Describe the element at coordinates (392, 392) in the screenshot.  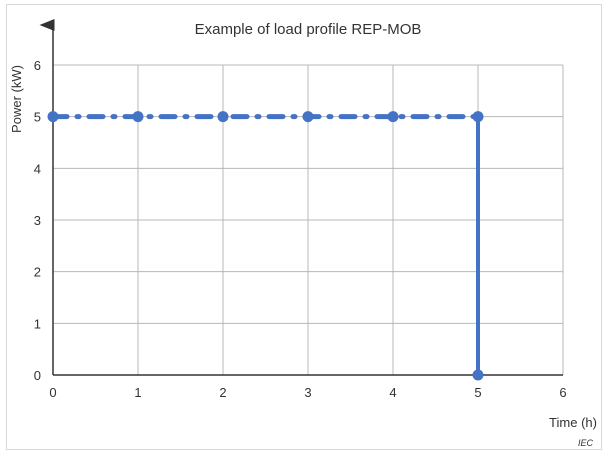
I see `x-tick-label: 4` at that location.